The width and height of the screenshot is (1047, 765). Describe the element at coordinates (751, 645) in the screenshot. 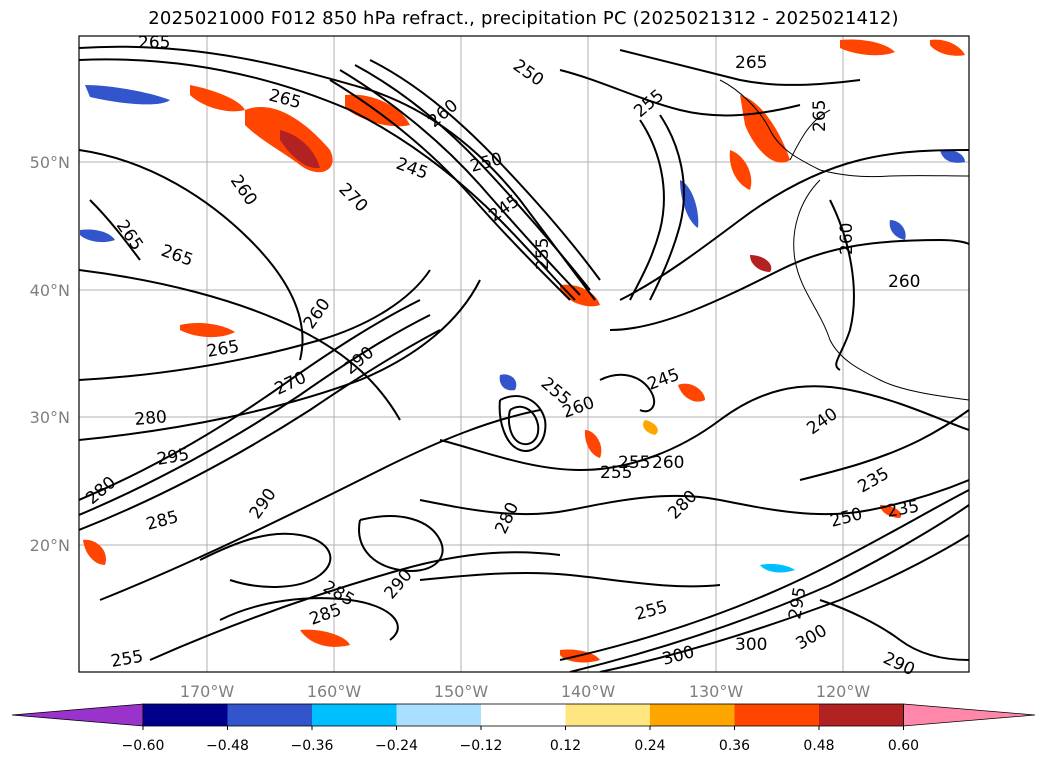

I see `contour-label: 300` at that location.